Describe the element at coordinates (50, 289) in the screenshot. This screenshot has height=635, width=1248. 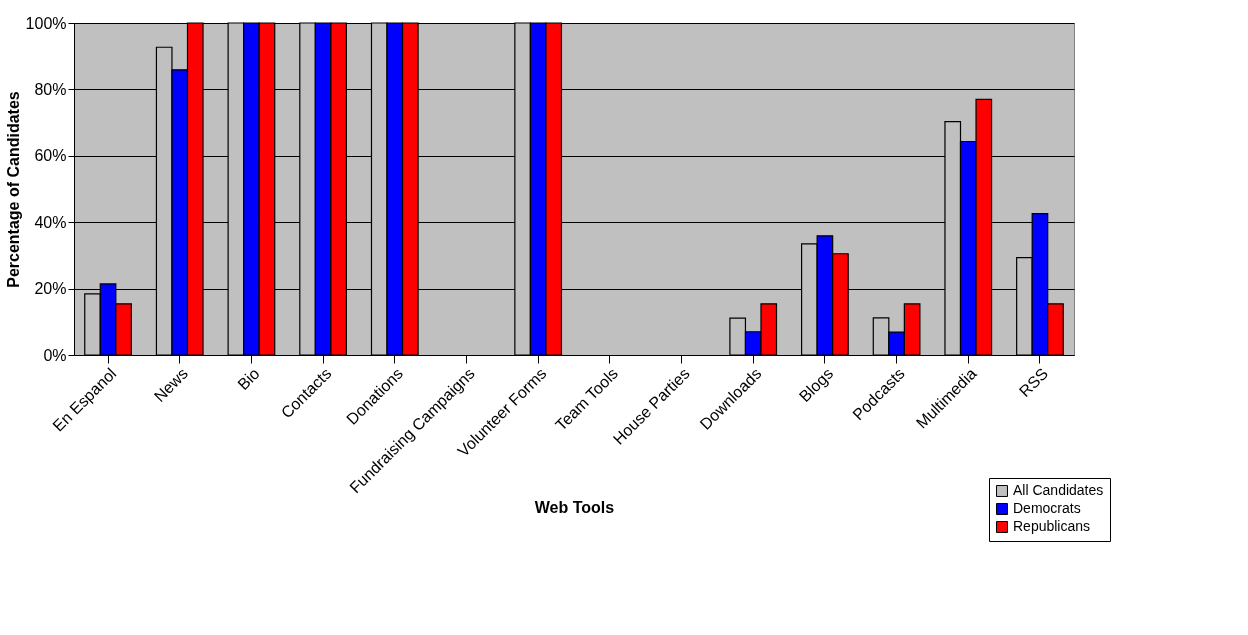
I see `y-tick-label: 20%` at that location.